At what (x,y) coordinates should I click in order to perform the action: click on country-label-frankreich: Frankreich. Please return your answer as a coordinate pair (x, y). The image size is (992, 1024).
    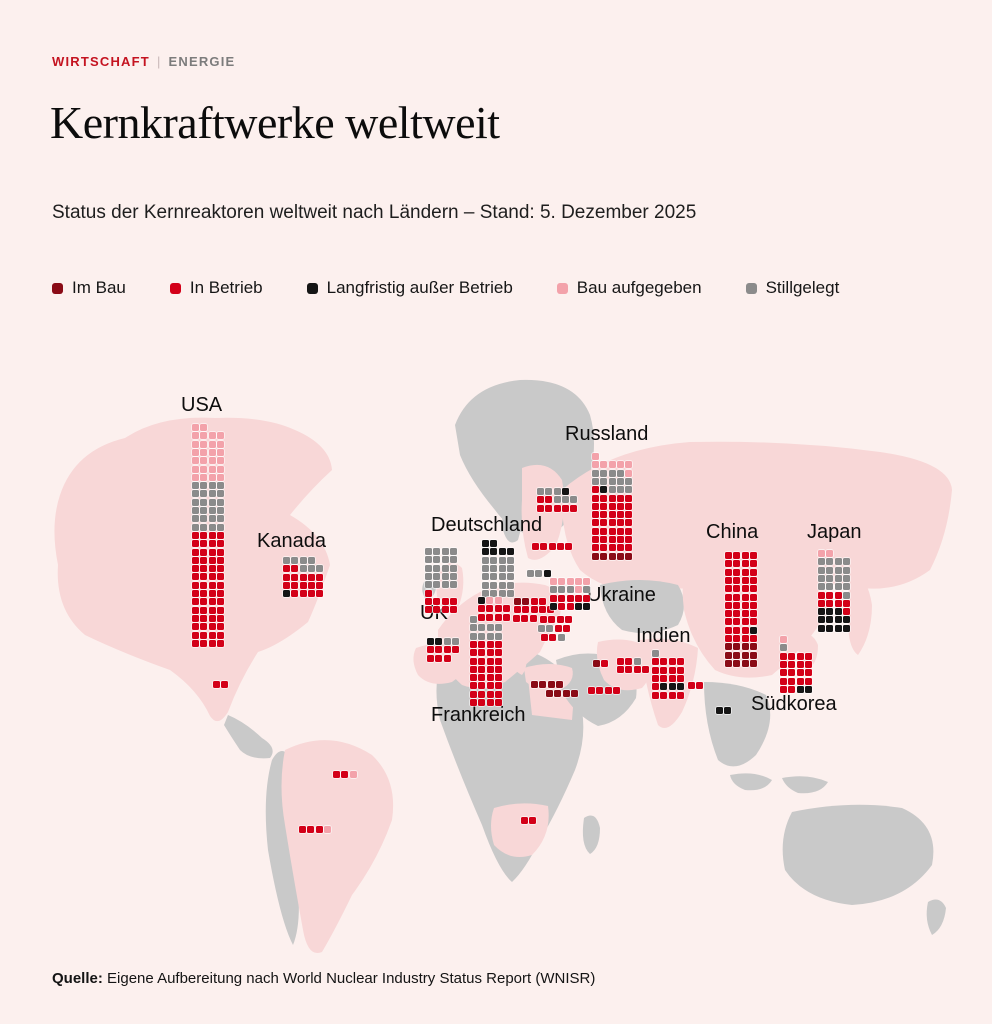
    Looking at the image, I should click on (478, 715).